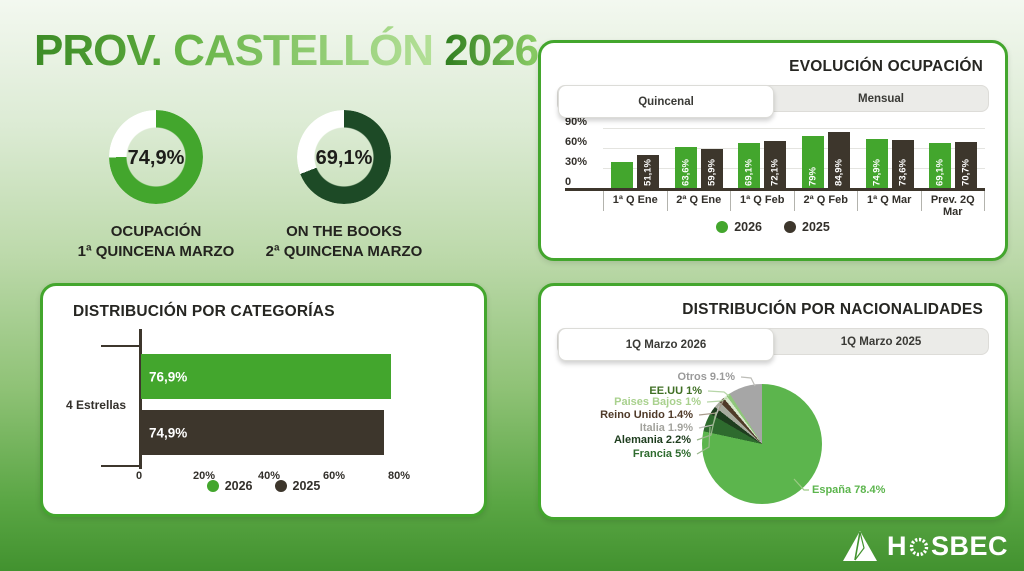 The image size is (1024, 571). What do you see at coordinates (666, 344) in the screenshot?
I see `tab-1q-marzo-2026: 1Q Marzo 2026` at bounding box center [666, 344].